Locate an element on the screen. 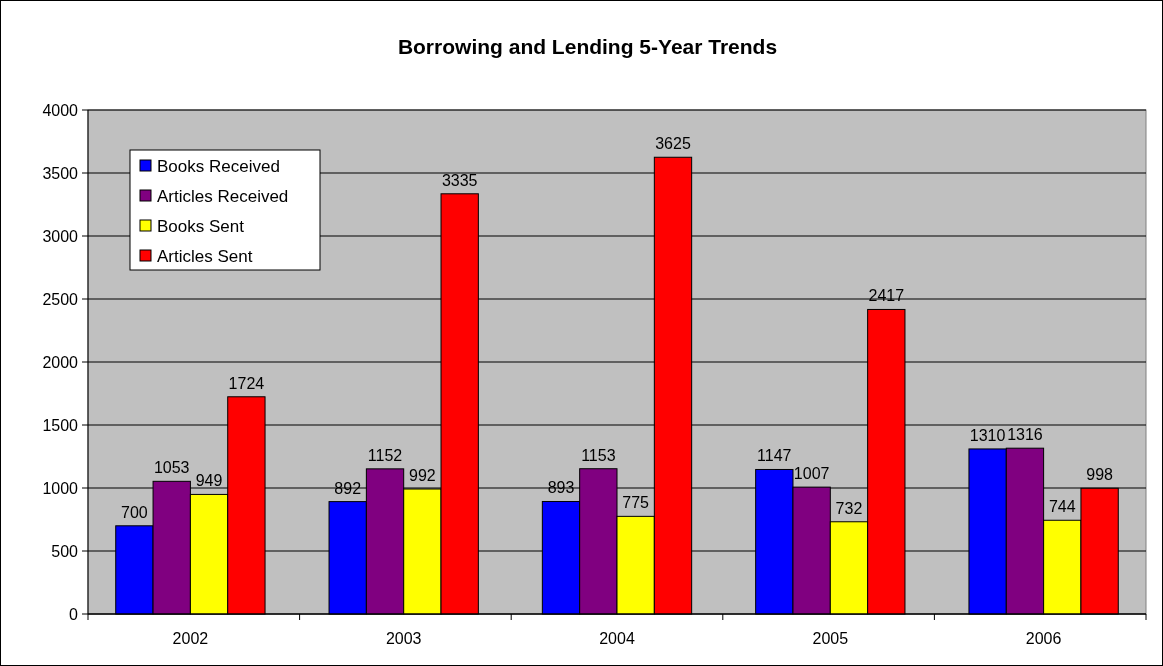 The height and width of the screenshot is (666, 1163). x-tick-label: 2004 is located at coordinates (617, 638).